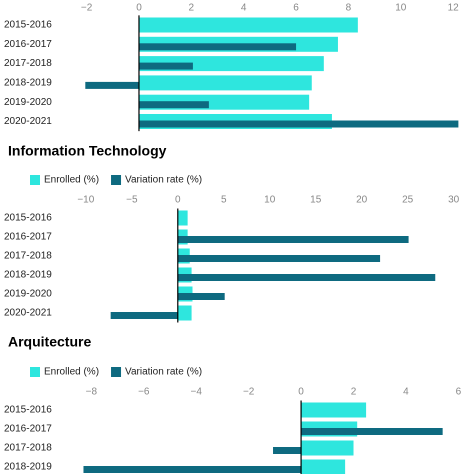  I want to click on x-tick-label: 12, so click(454, 8).